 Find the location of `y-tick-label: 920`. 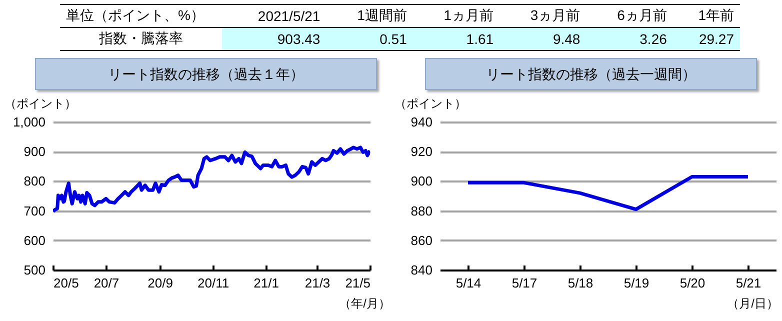

y-tick-label: 920 is located at coordinates (421, 152).